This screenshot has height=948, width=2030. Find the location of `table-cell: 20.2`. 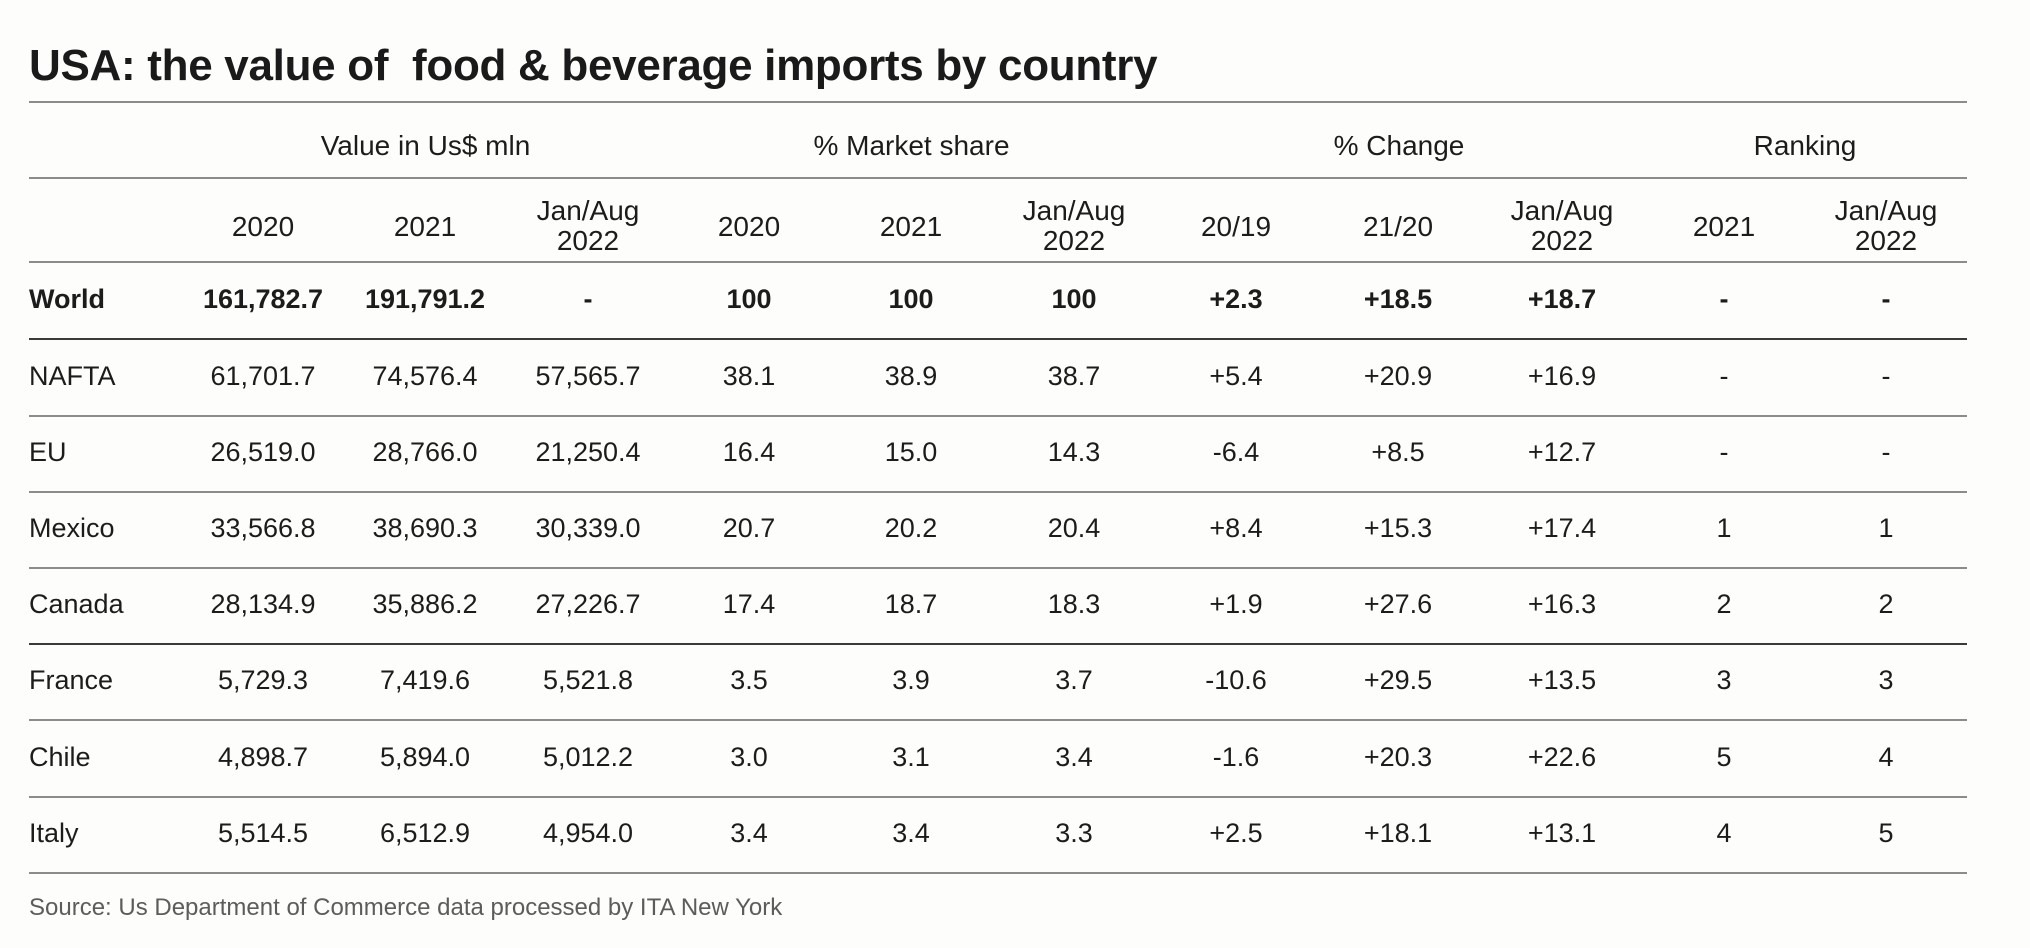

table-cell: 20.2 is located at coordinates (911, 528).